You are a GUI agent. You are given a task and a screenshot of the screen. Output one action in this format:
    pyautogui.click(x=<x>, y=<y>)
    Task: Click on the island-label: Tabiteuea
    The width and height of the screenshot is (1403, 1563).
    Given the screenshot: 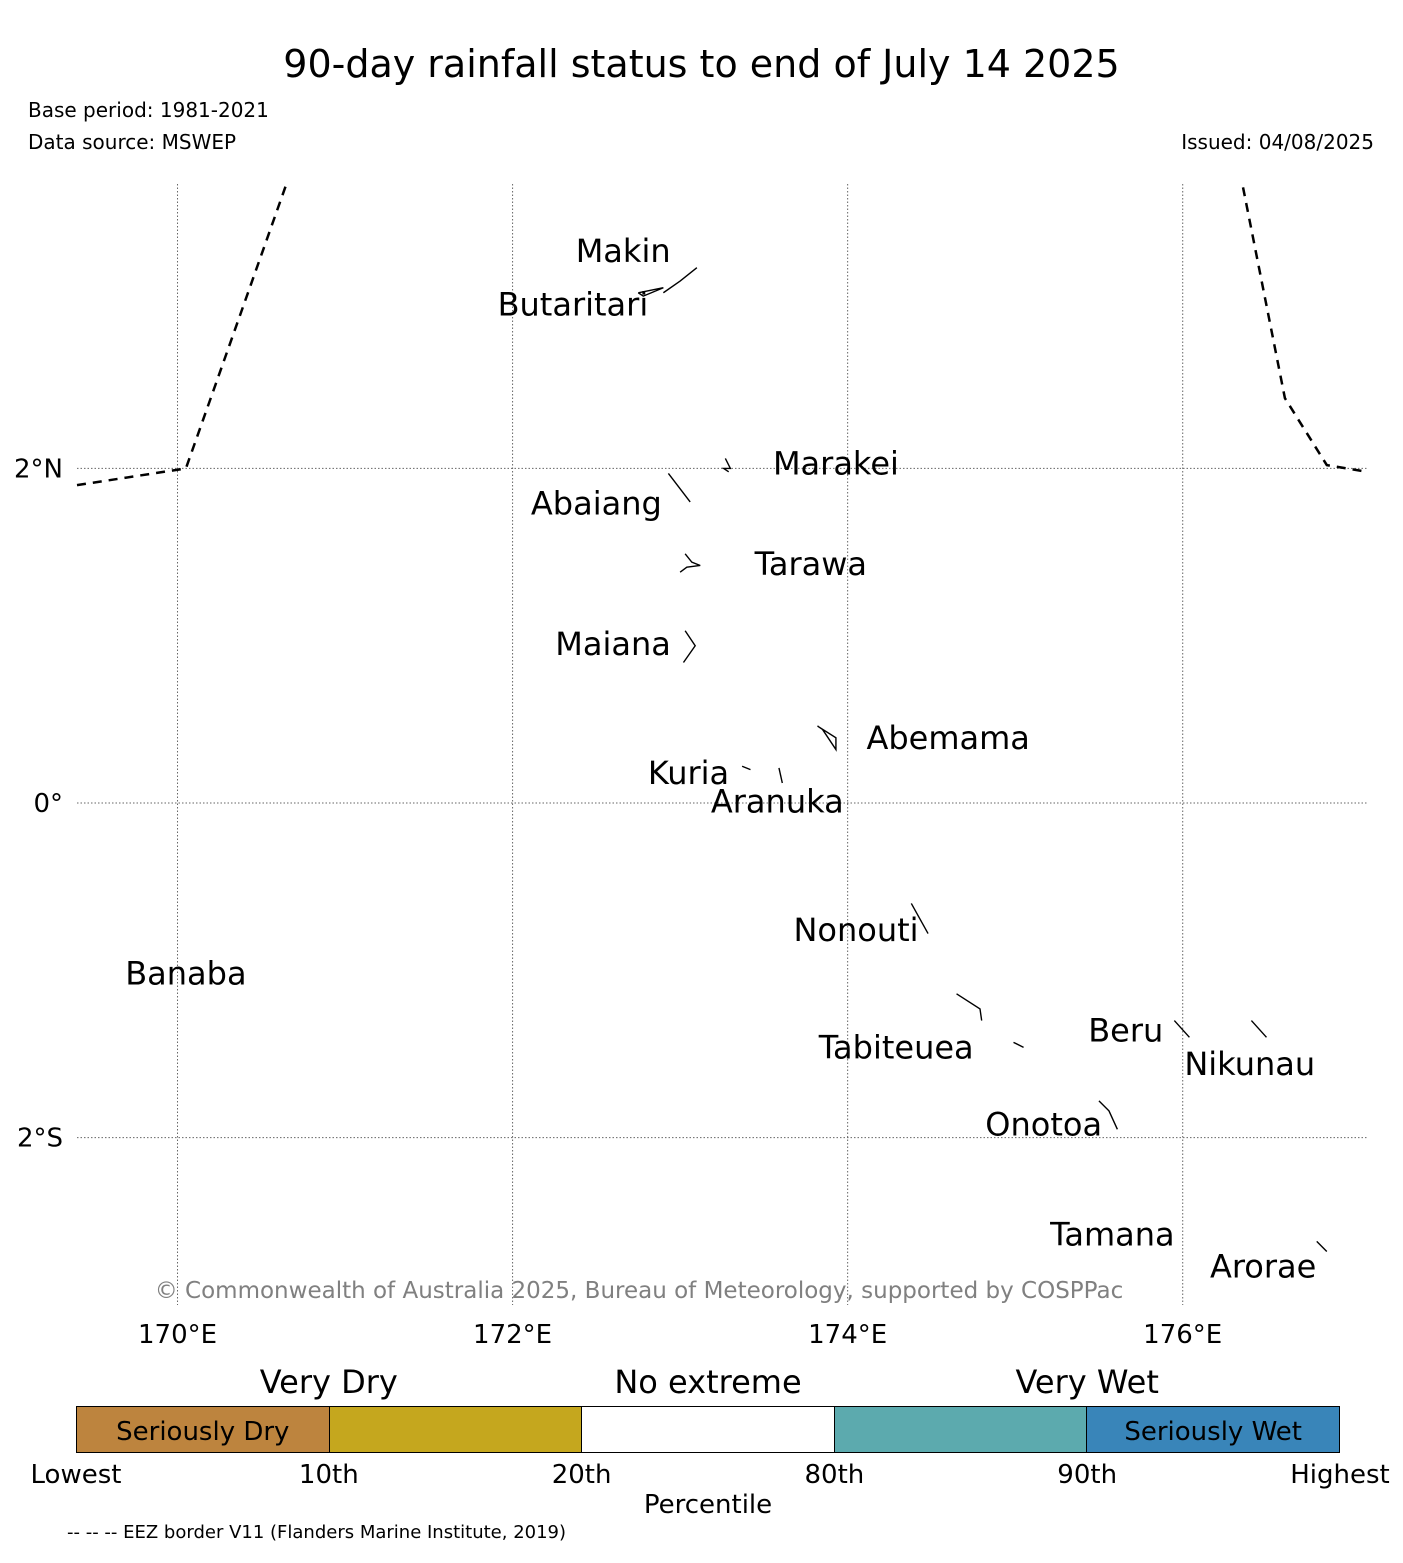 What is the action you would take?
    pyautogui.click(x=896, y=1047)
    